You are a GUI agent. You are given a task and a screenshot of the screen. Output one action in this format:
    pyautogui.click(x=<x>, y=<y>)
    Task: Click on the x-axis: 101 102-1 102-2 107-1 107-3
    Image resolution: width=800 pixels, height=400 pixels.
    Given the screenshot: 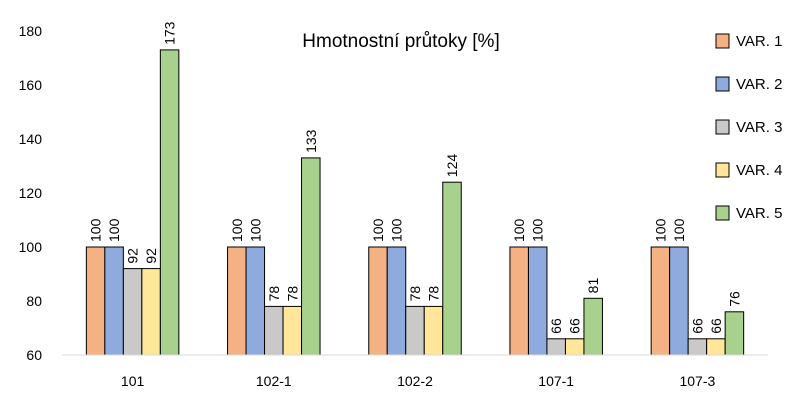 What is the action you would take?
    pyautogui.click(x=418, y=381)
    